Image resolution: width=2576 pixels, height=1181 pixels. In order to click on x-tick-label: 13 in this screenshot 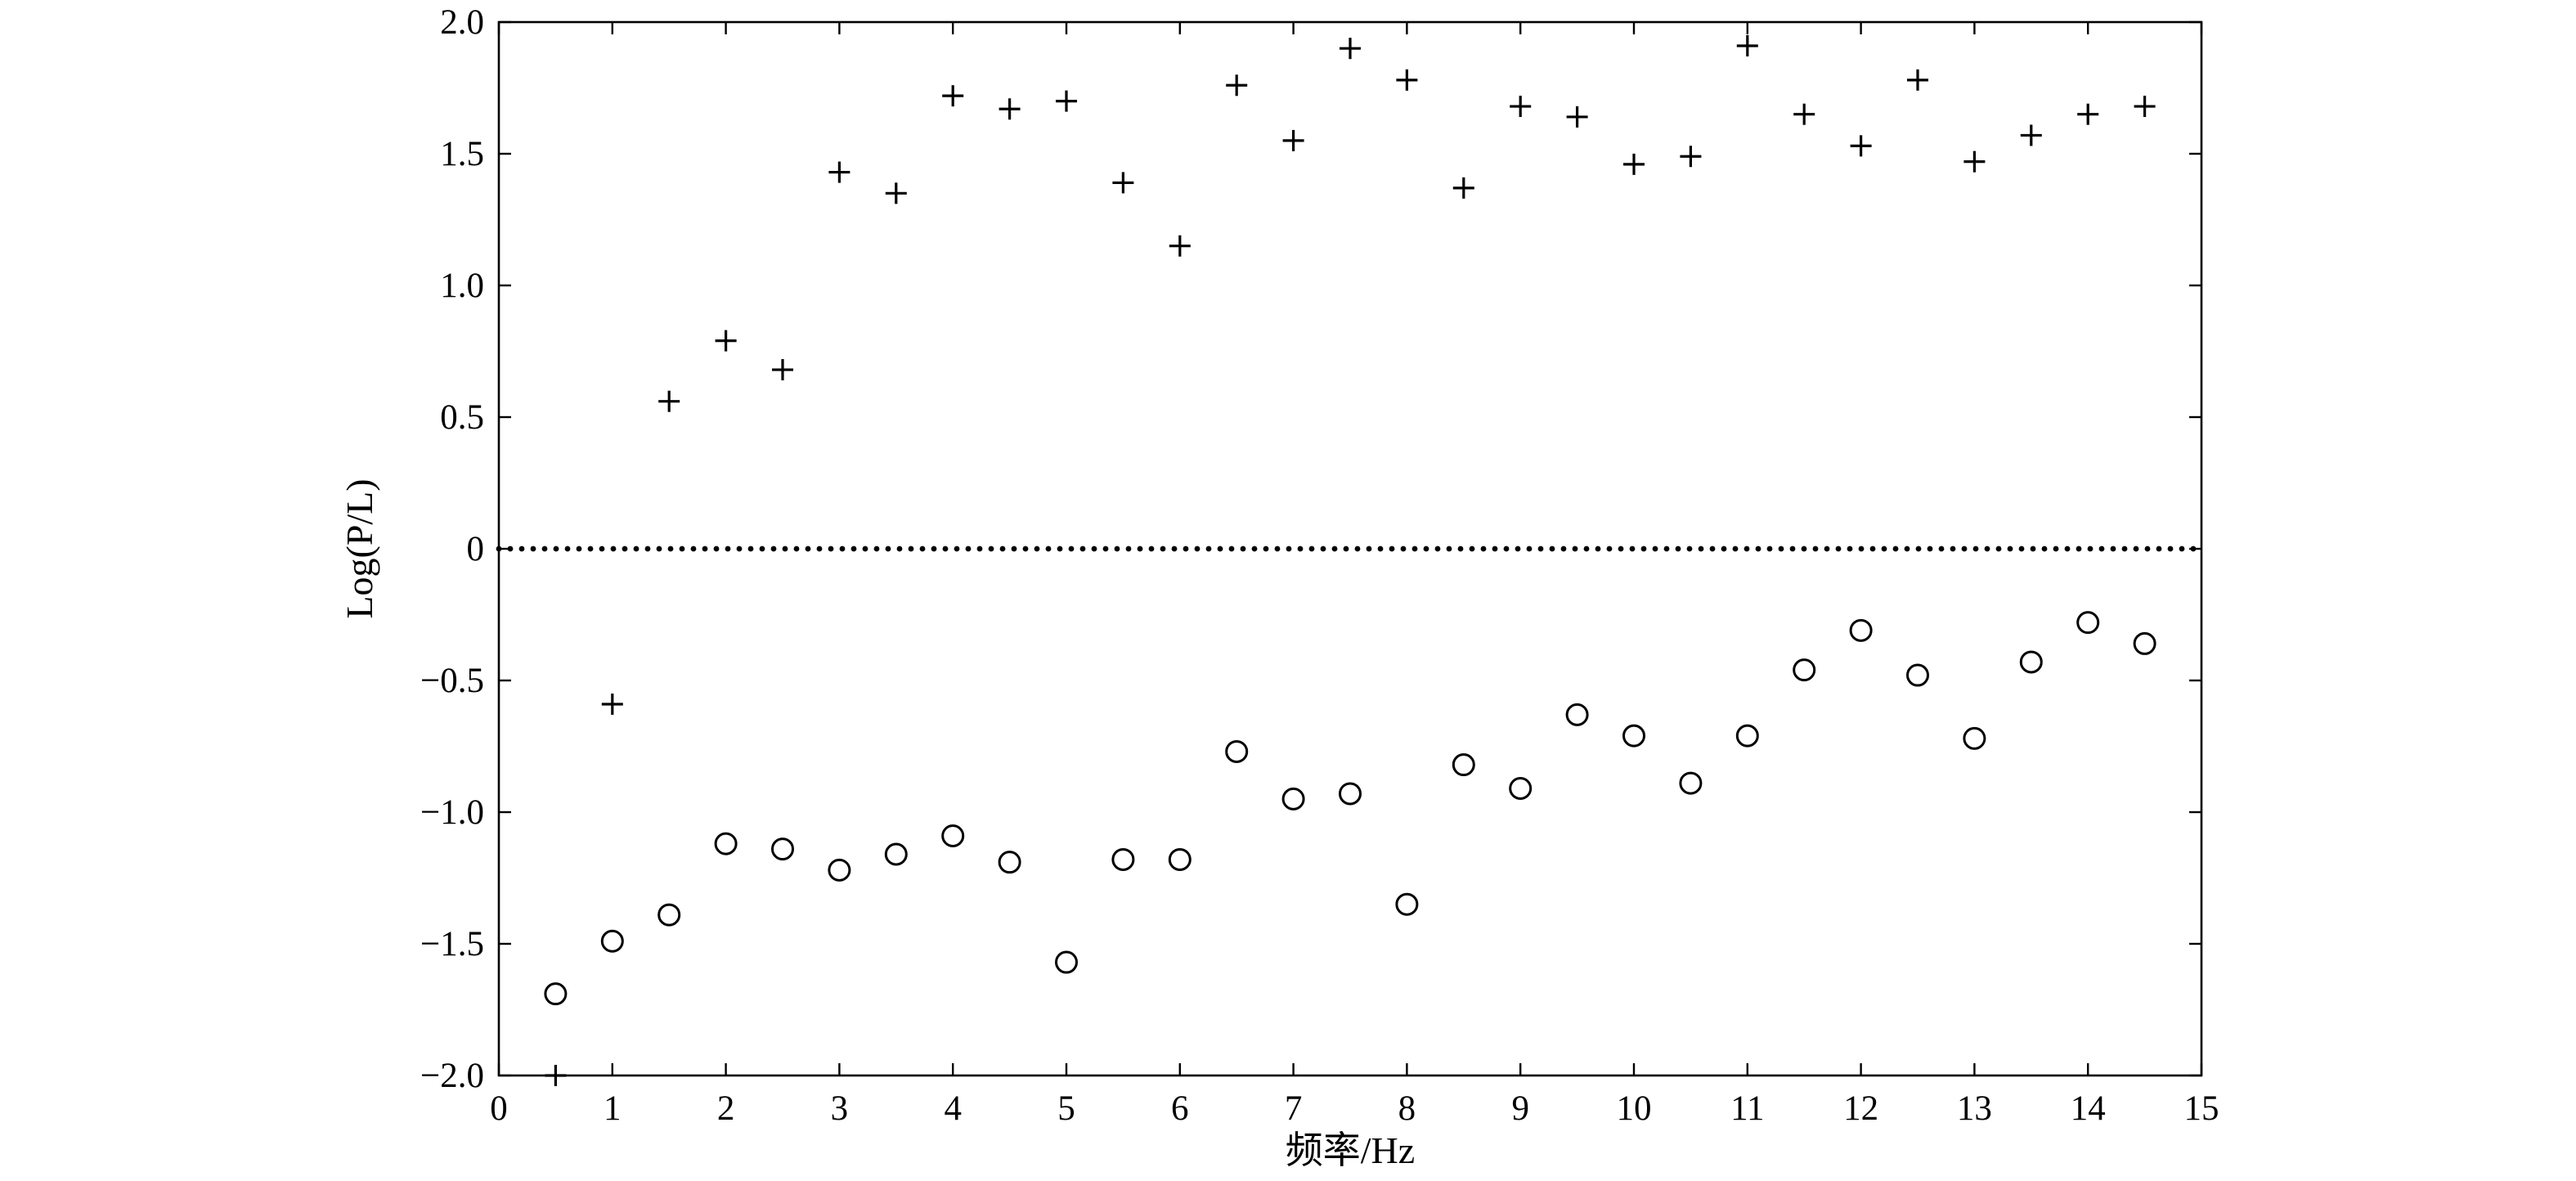, I will do `click(1974, 1108)`.